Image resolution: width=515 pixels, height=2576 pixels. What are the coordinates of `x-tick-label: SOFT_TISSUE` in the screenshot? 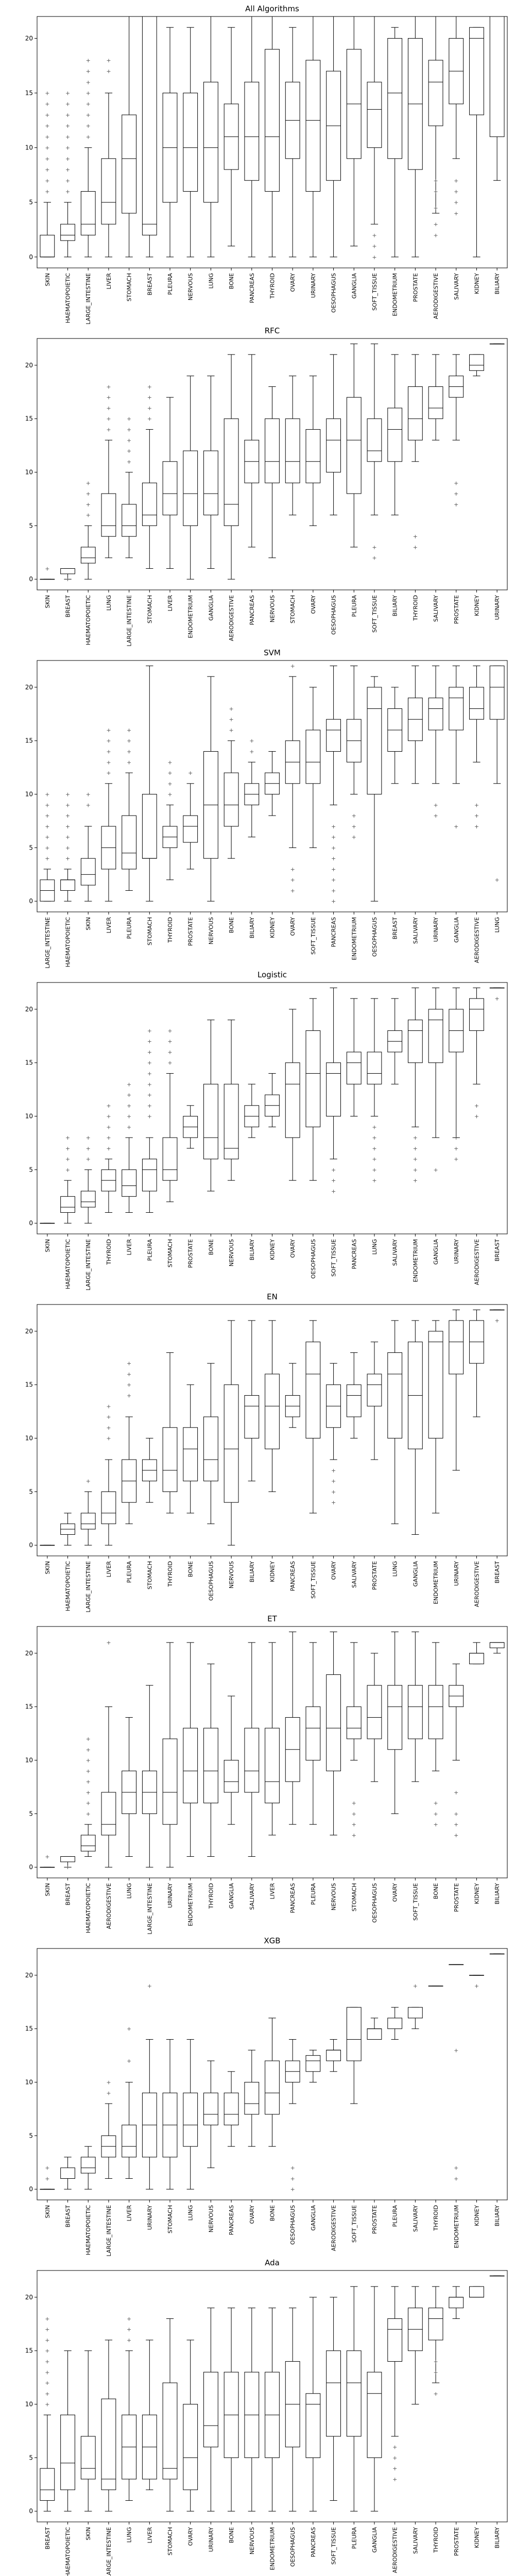 It's located at (375, 614).